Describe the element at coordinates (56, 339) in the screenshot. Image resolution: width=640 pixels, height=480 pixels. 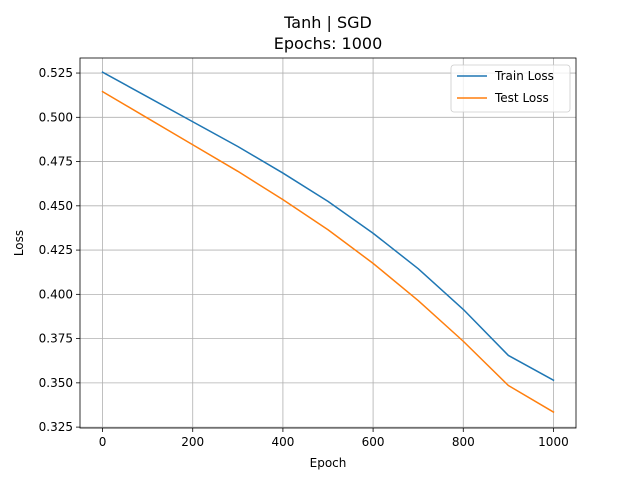
I see `y-tick-label: 0.375` at that location.